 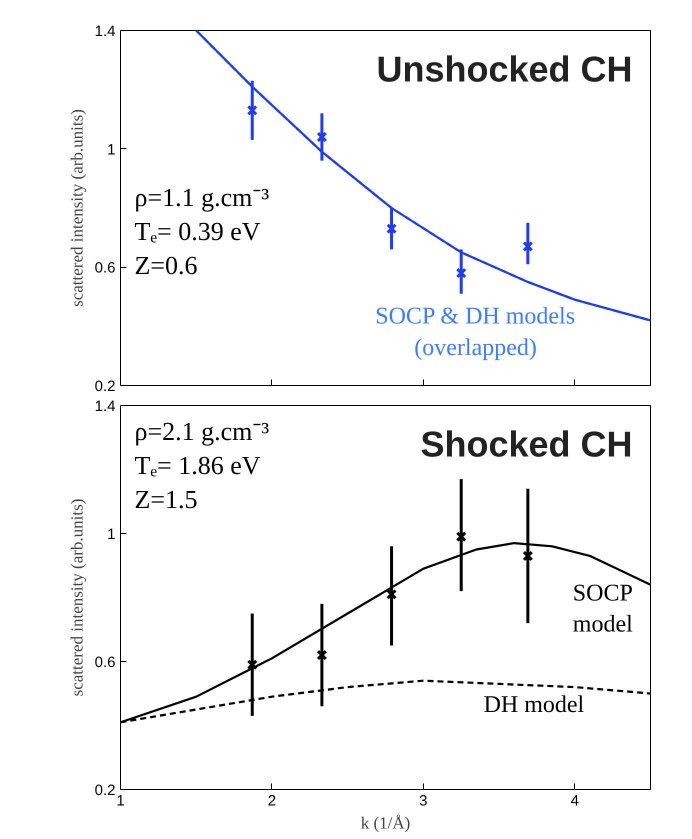 What do you see at coordinates (272, 801) in the screenshot?
I see `x-tick-label: 2` at bounding box center [272, 801].